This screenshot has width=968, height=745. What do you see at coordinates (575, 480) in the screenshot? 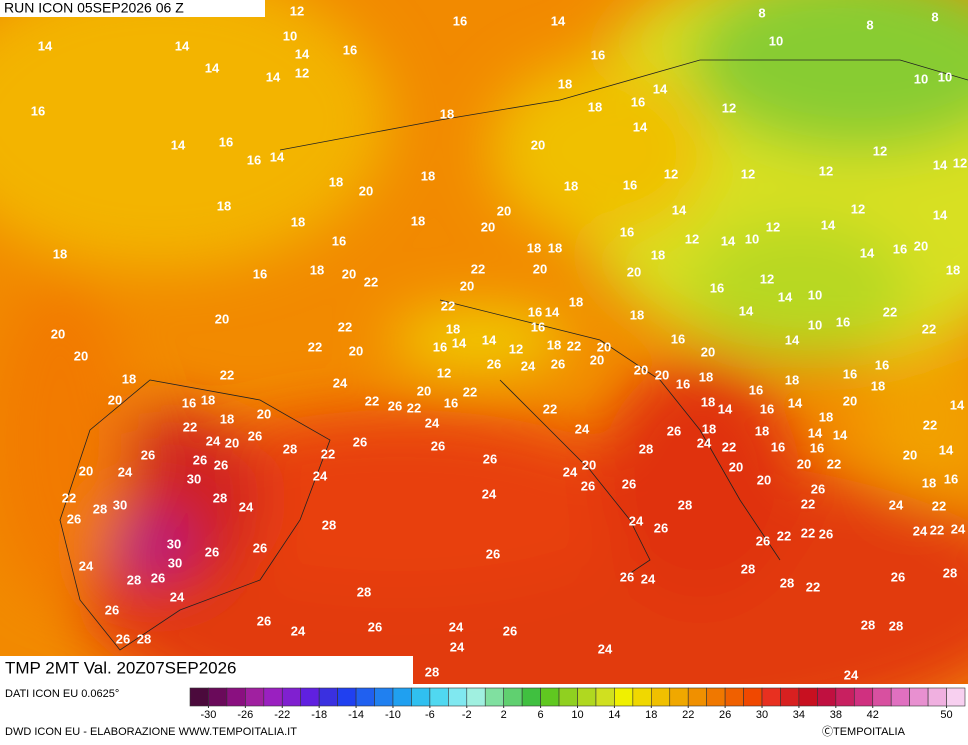
I see `coastline` at bounding box center [575, 480].